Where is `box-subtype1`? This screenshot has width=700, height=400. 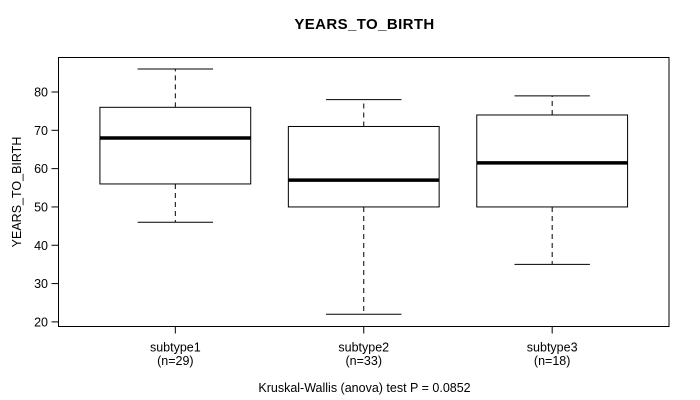
box-subtype1 is located at coordinates (175, 145).